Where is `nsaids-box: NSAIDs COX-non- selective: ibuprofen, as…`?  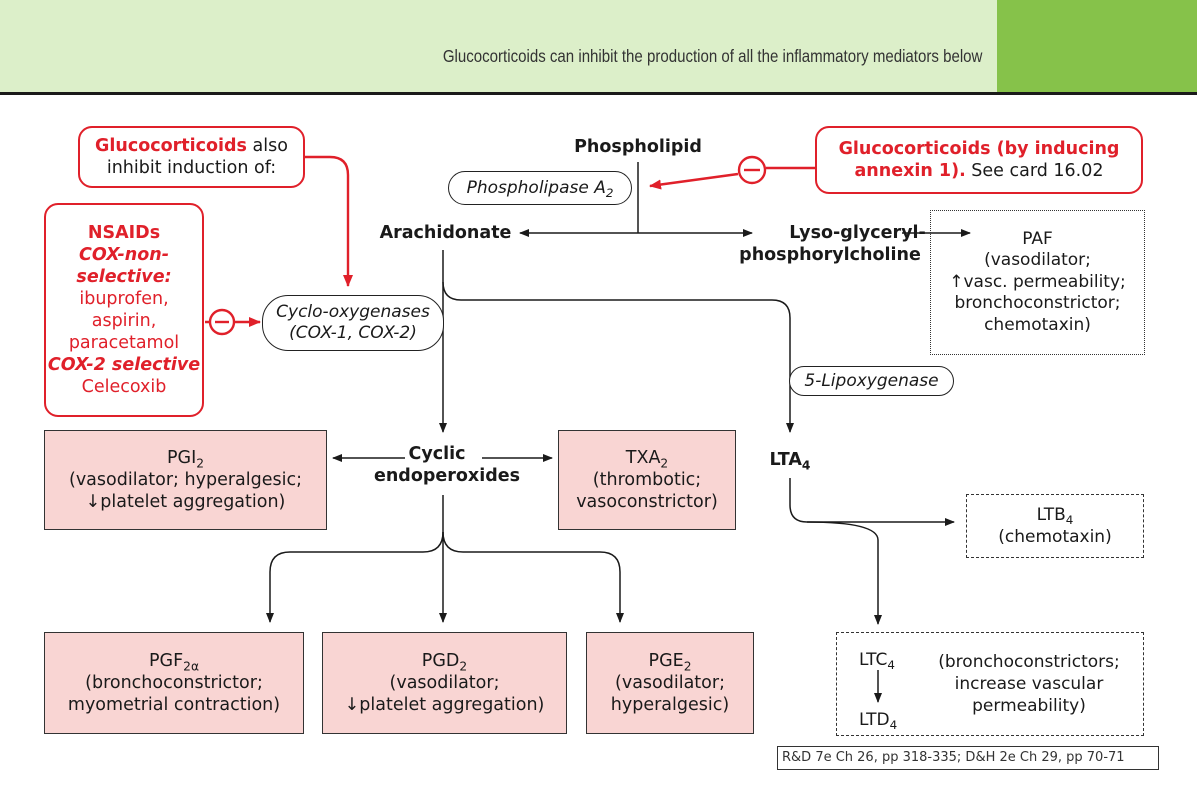
nsaids-box: NSAIDs COX-non- selective: ibuprofen, as… is located at coordinates (124, 310).